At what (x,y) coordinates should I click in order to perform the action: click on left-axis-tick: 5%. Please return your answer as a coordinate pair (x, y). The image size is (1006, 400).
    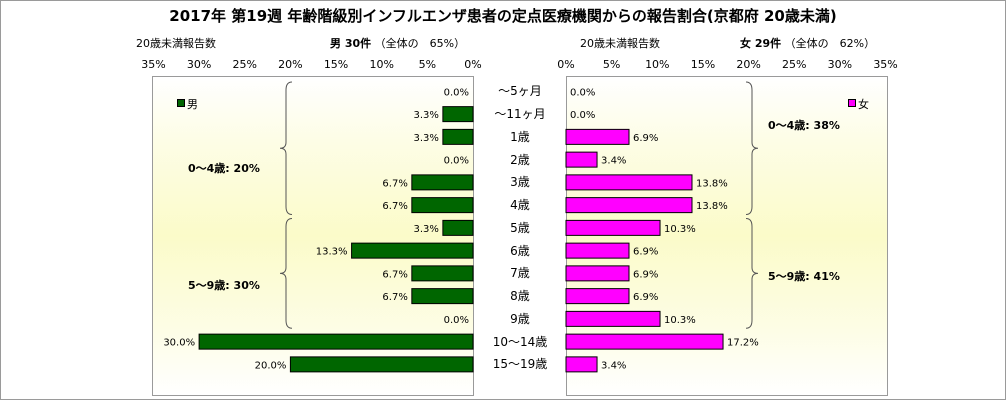
    Looking at the image, I should click on (427, 64).